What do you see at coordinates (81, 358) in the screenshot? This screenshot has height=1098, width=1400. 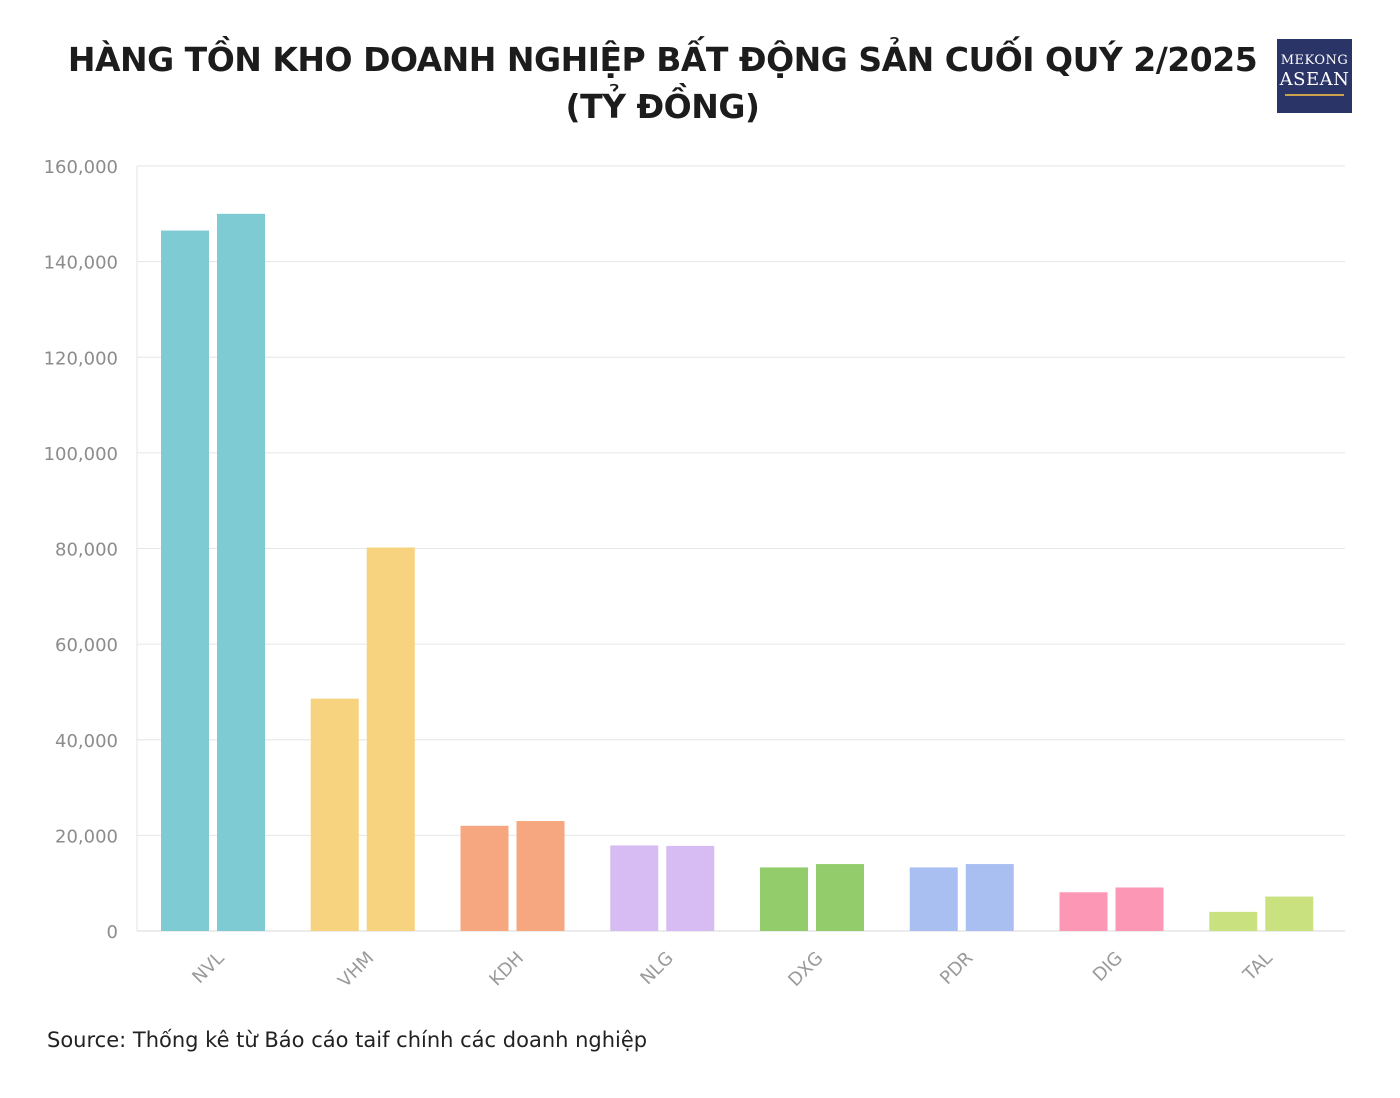 I see `y-tick-label: 120,000` at bounding box center [81, 358].